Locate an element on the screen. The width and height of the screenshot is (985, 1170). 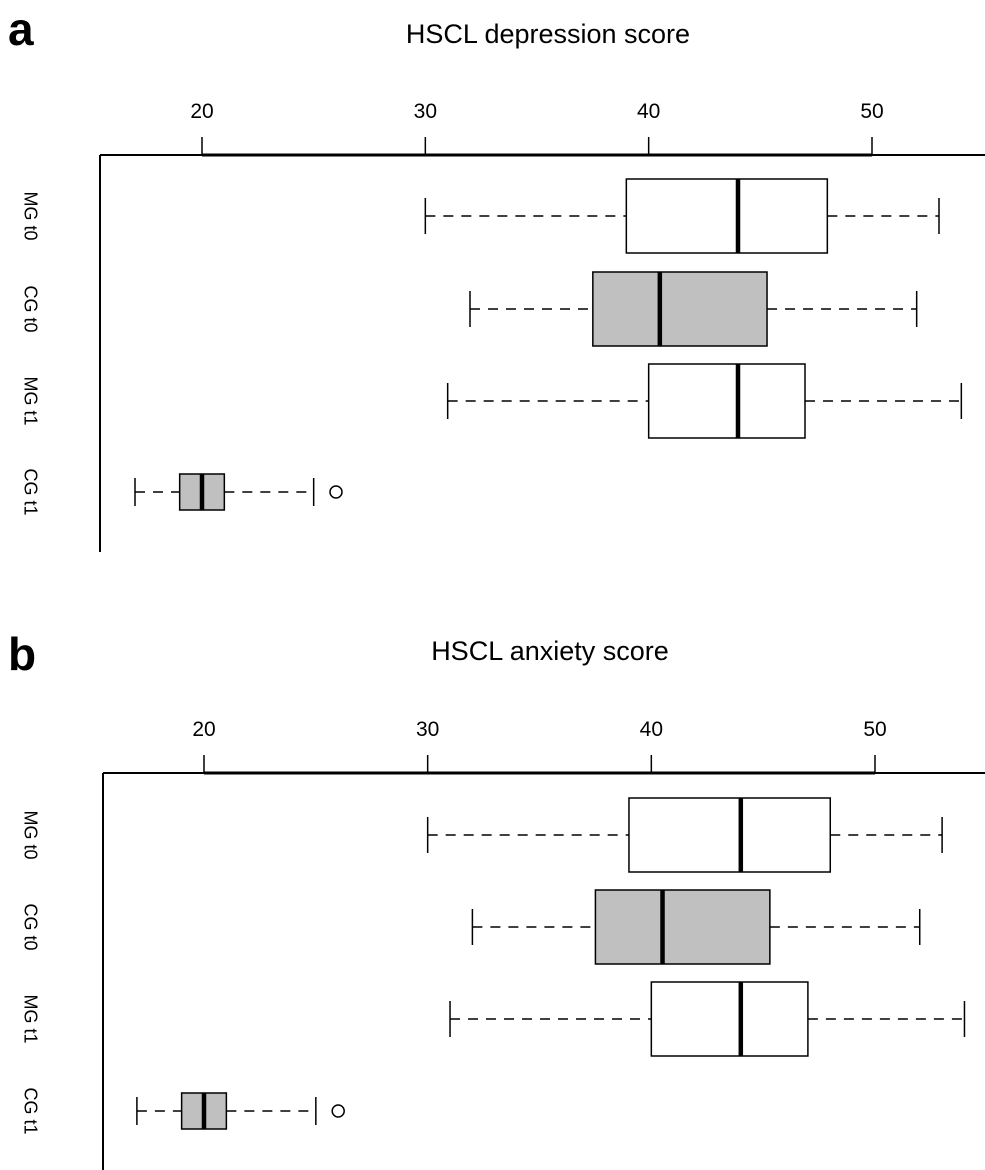
p1-cg-t0-box is located at coordinates (680, 309).